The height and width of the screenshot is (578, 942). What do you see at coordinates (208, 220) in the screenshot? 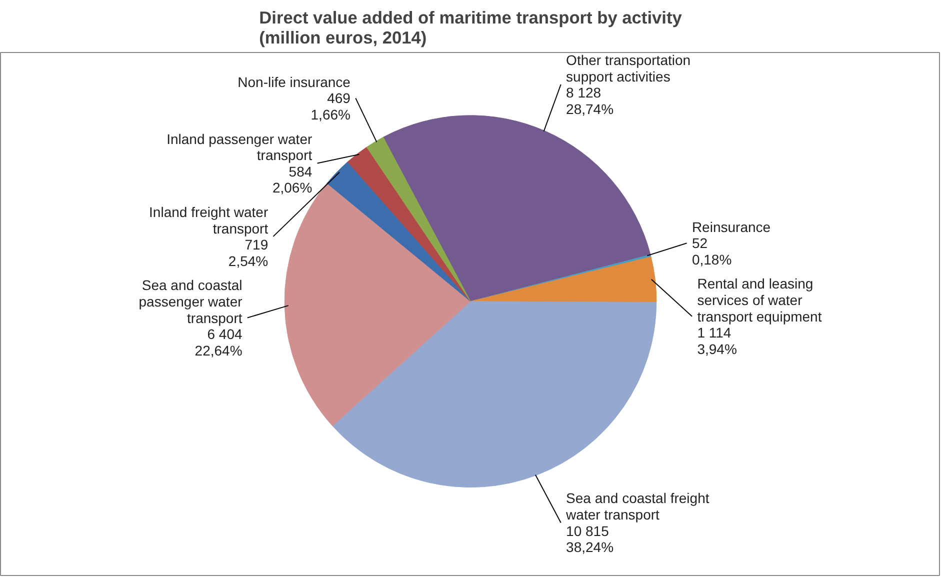
I see `slice-label: Inland freight water transport` at bounding box center [208, 220].